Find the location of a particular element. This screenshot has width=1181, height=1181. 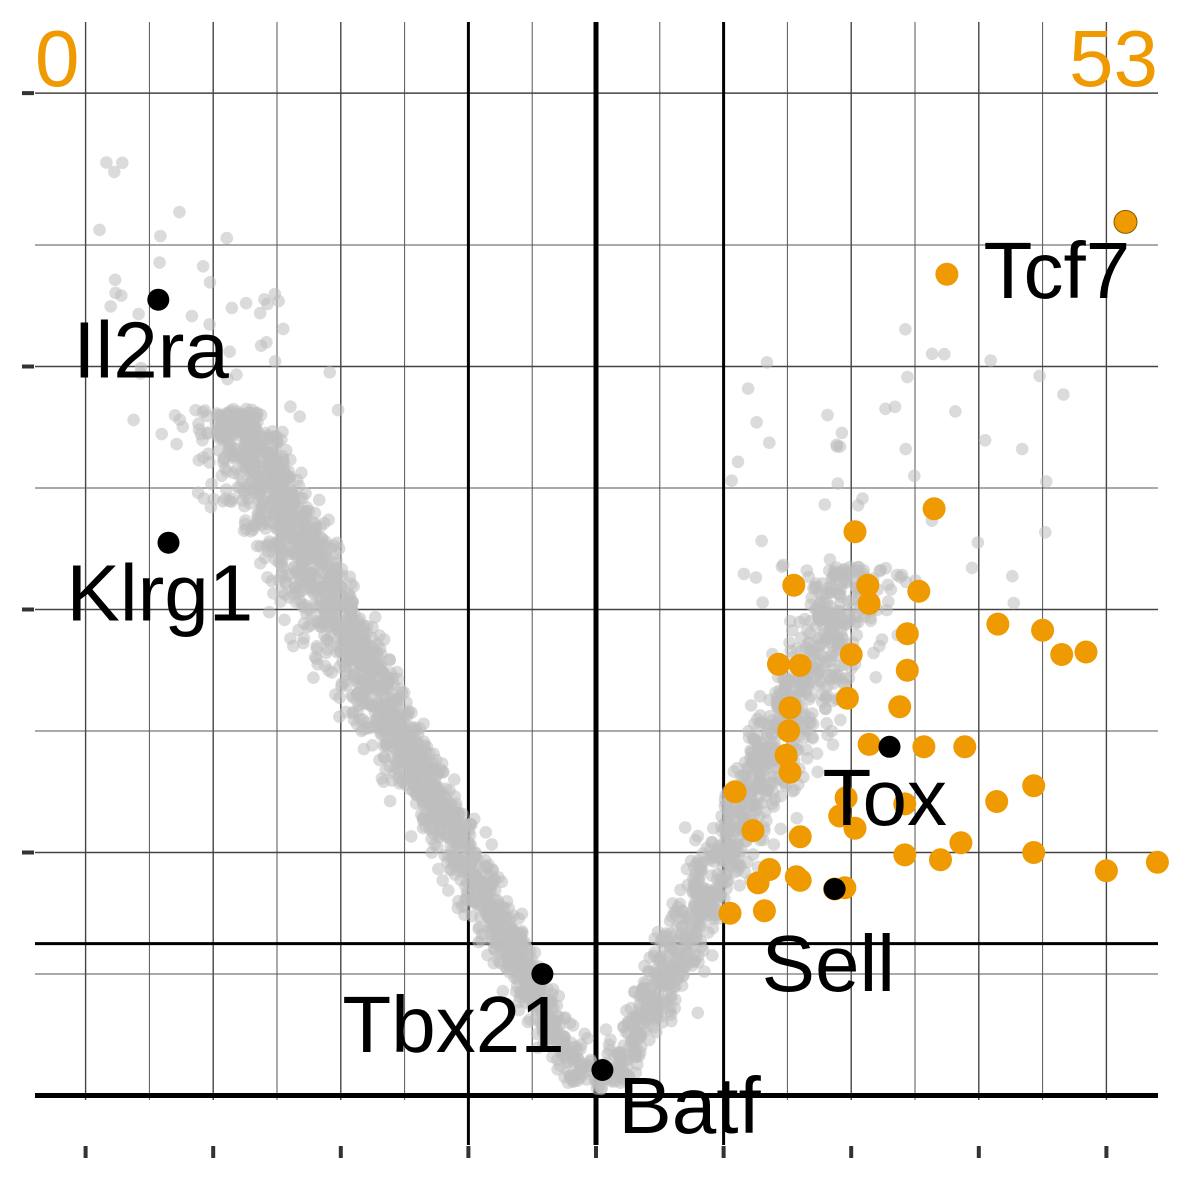

gene-label-batf: Batf is located at coordinates (689, 1105).